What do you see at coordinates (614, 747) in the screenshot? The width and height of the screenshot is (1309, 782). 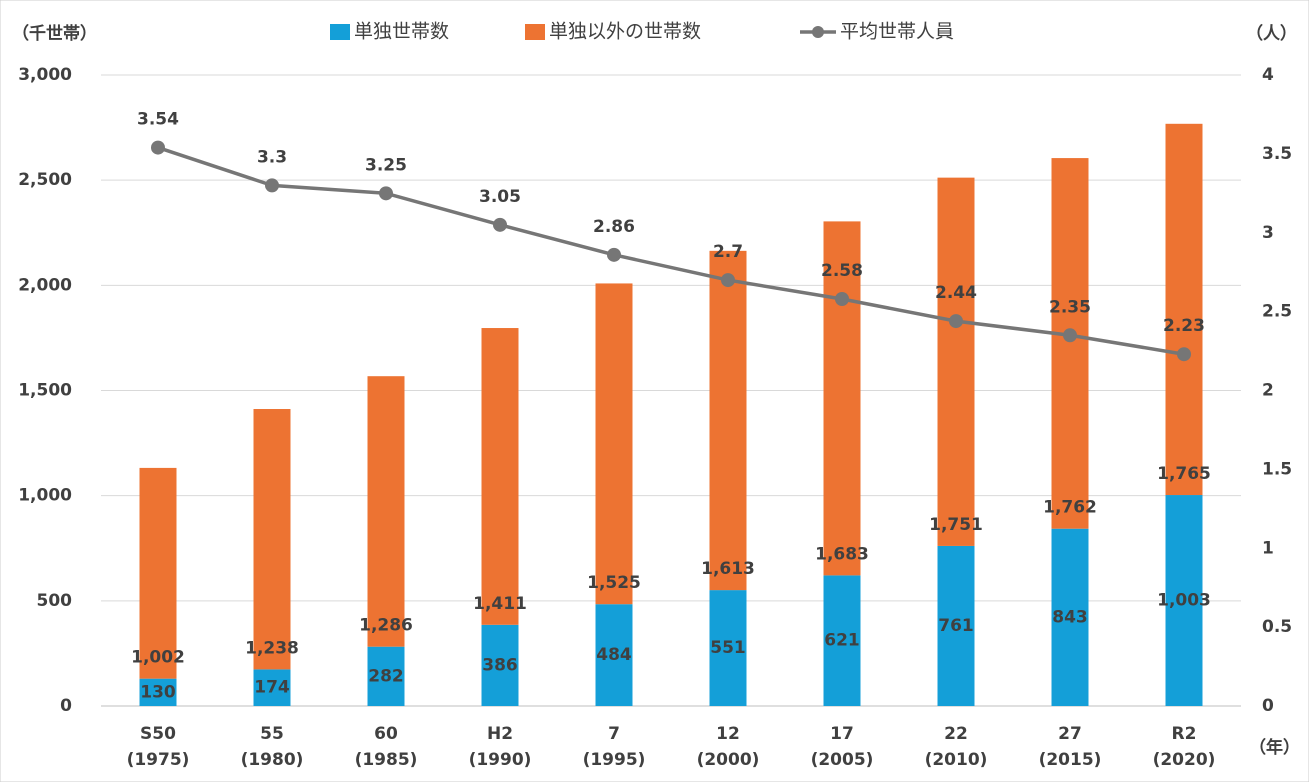 I see `x-tick-label: 7 (1995)` at bounding box center [614, 747].